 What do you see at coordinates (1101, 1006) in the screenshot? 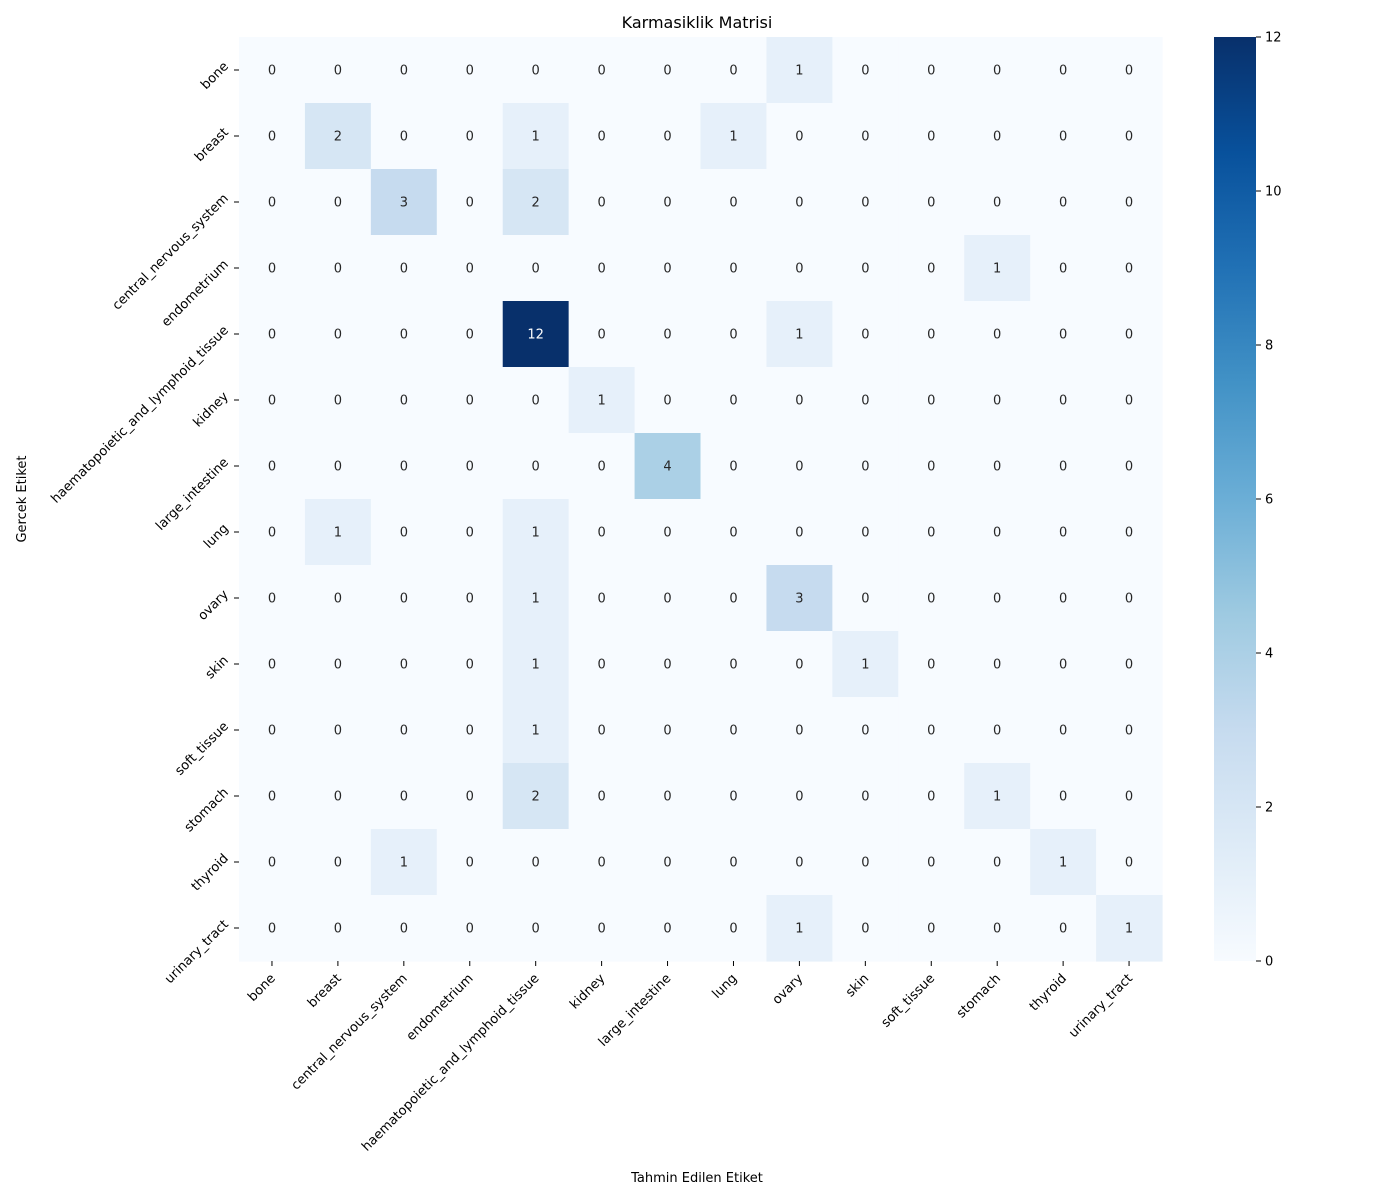
I see `x-tick-label: urinary_tract` at bounding box center [1101, 1006].